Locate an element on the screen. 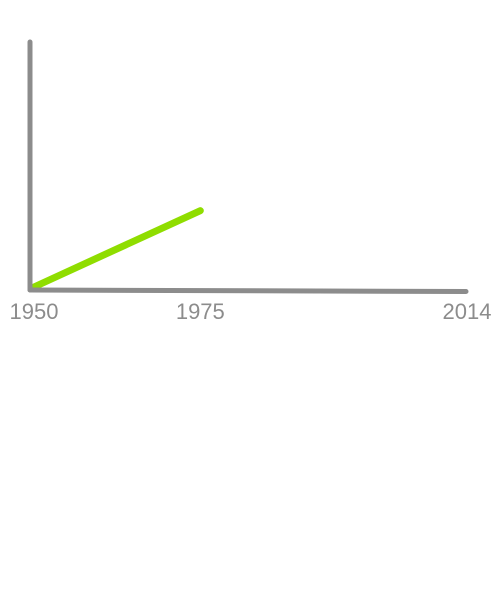 The image size is (500, 600). x-axis-line is located at coordinates (248, 290).